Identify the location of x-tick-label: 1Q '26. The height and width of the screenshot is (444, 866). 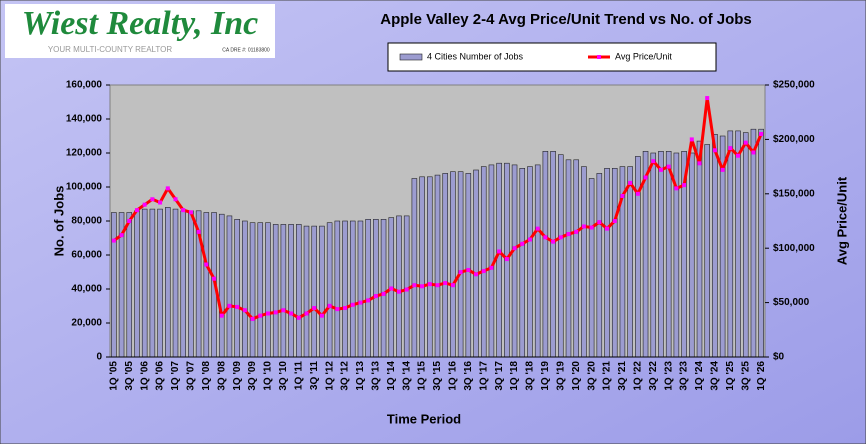
(761, 376).